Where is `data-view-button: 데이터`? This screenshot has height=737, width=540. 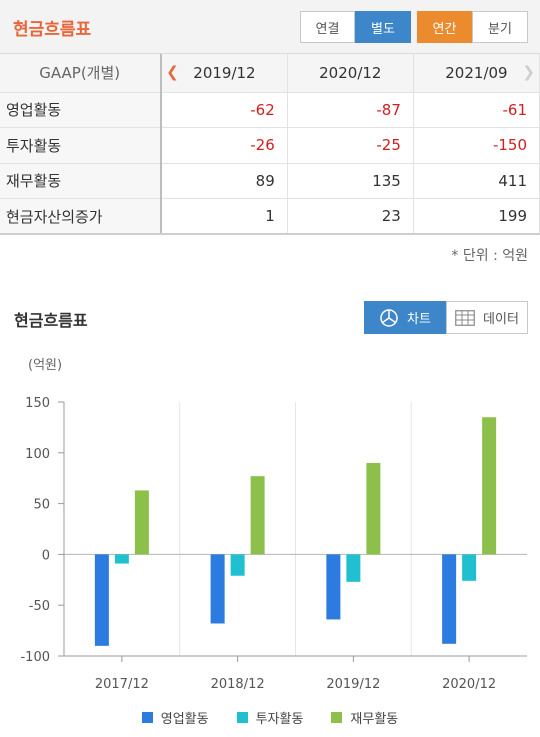 data-view-button: 데이터 is located at coordinates (487, 317).